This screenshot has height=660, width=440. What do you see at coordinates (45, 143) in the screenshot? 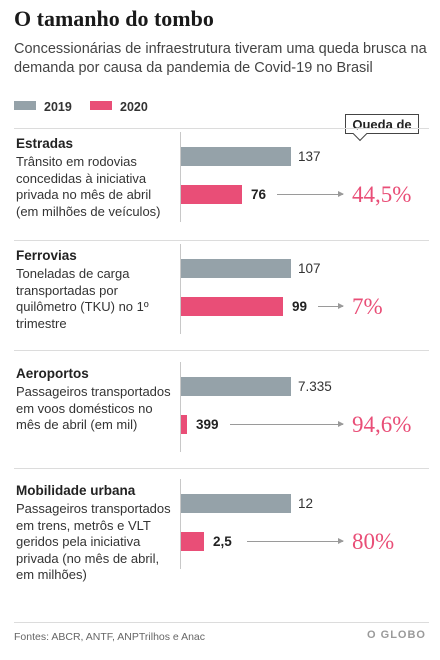
I see `category-title: Estradas` at bounding box center [45, 143].